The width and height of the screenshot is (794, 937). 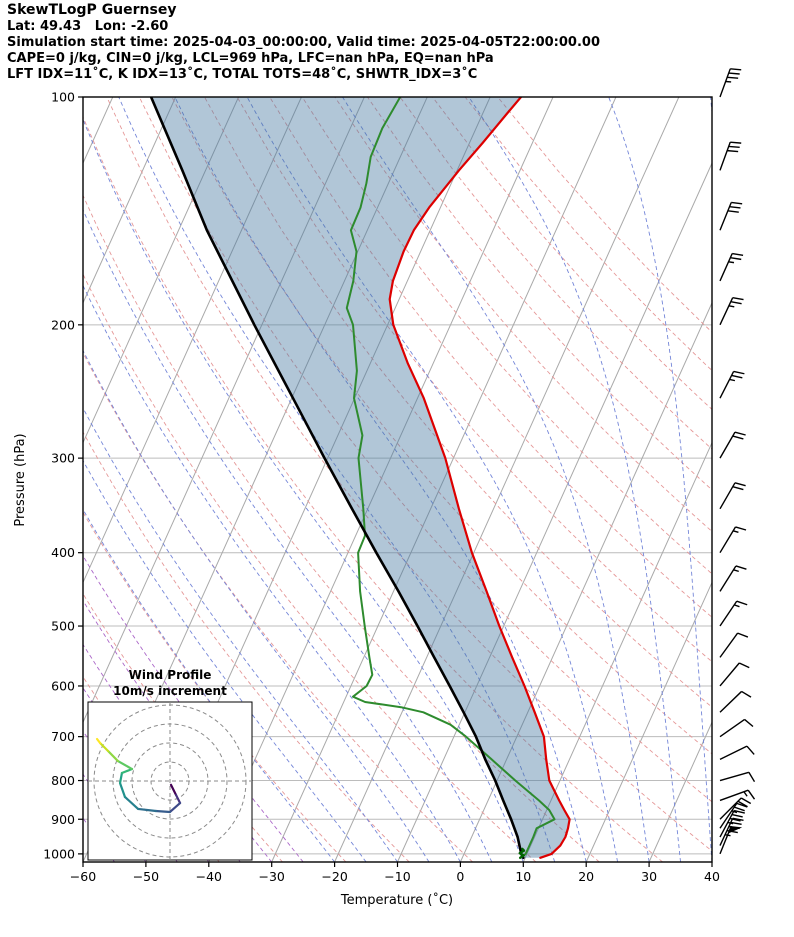 I want to click on svg-text: 500, so click(x=63, y=626).